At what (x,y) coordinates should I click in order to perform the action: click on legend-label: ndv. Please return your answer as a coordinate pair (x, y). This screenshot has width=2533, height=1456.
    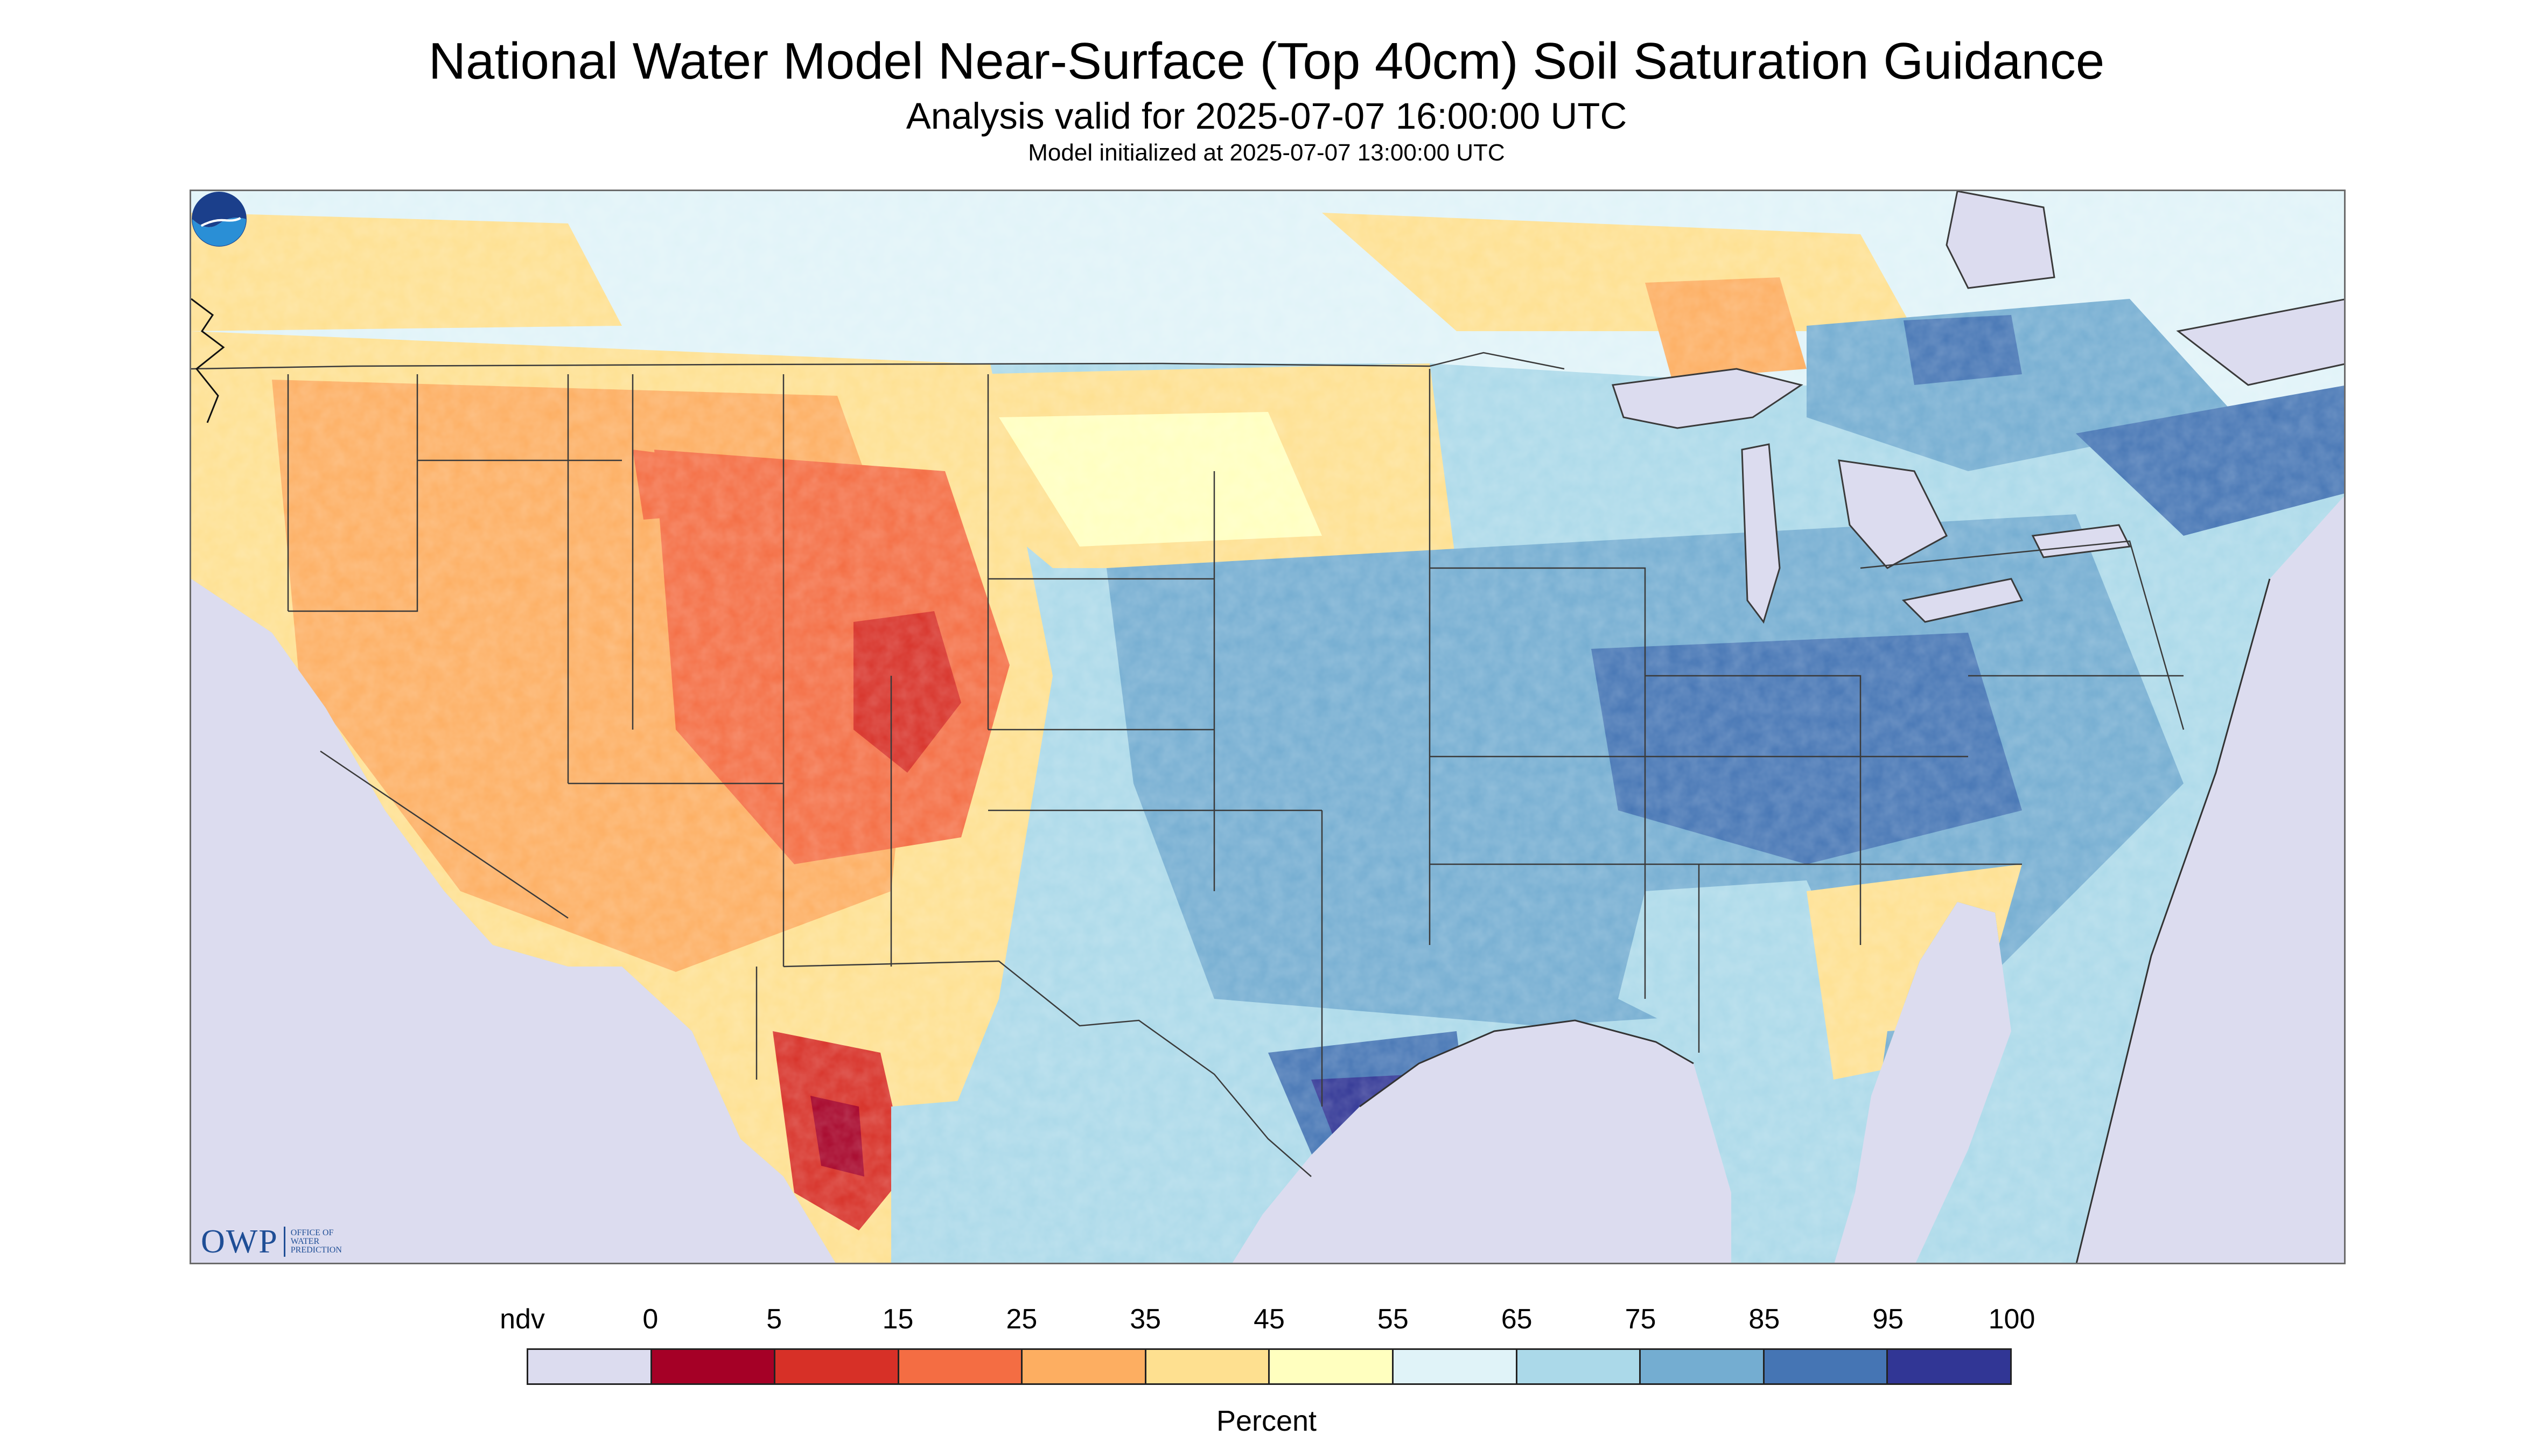
    Looking at the image, I should click on (522, 1319).